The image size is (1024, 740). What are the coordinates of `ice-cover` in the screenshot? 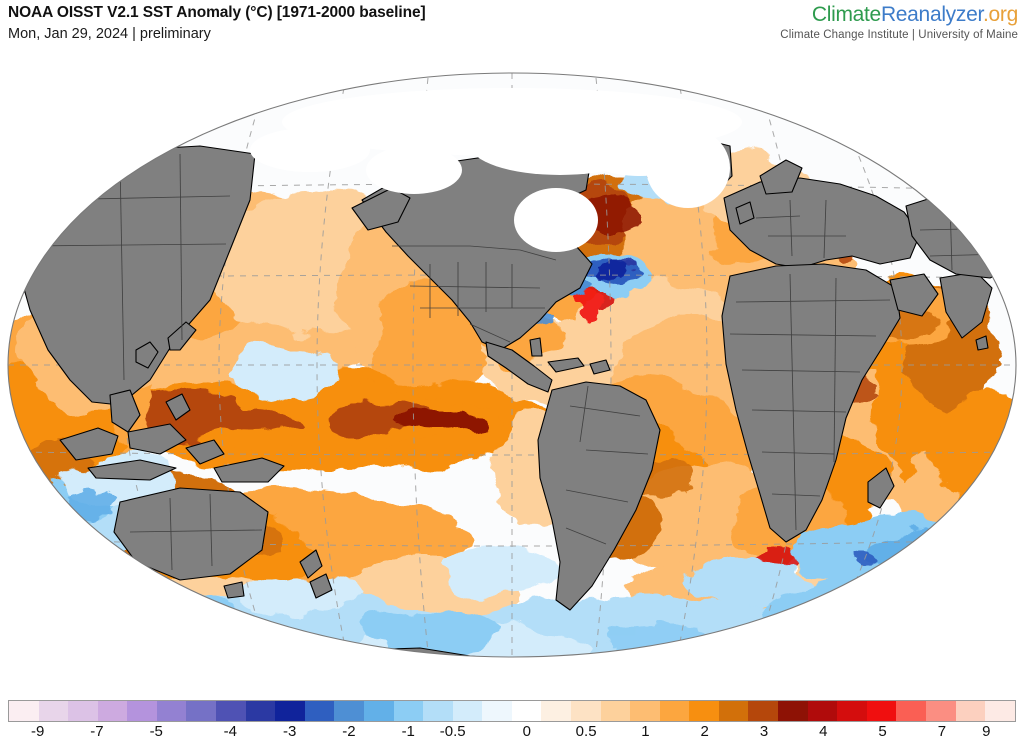 It's located at (496, 170).